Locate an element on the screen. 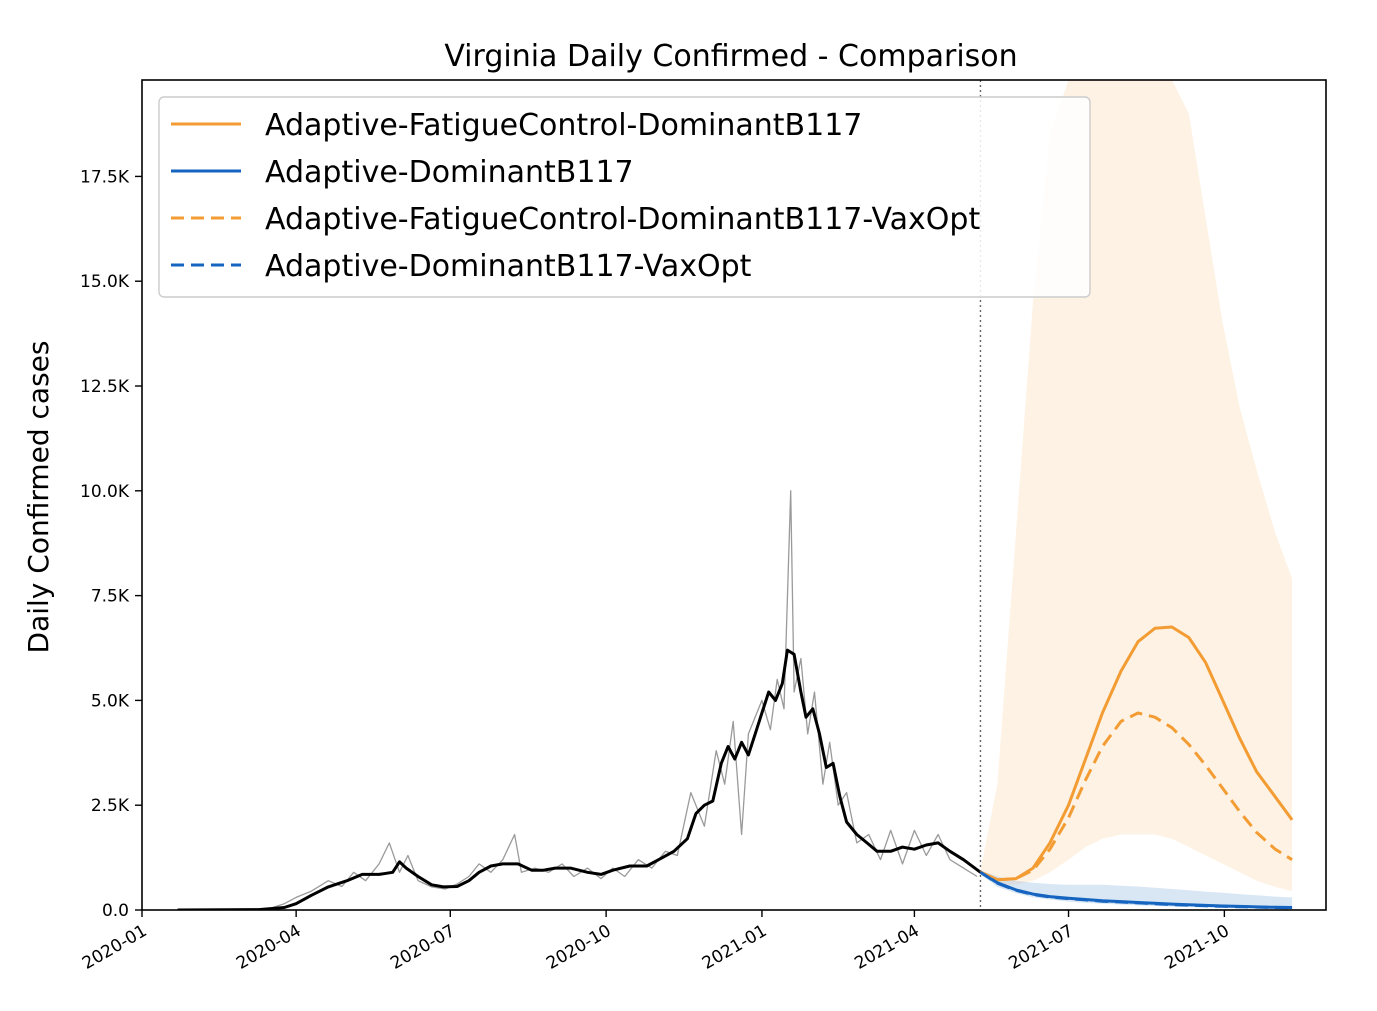 Image resolution: width=1377 pixels, height=1011 pixels. y-tick-label: 10.0K is located at coordinates (105, 492).